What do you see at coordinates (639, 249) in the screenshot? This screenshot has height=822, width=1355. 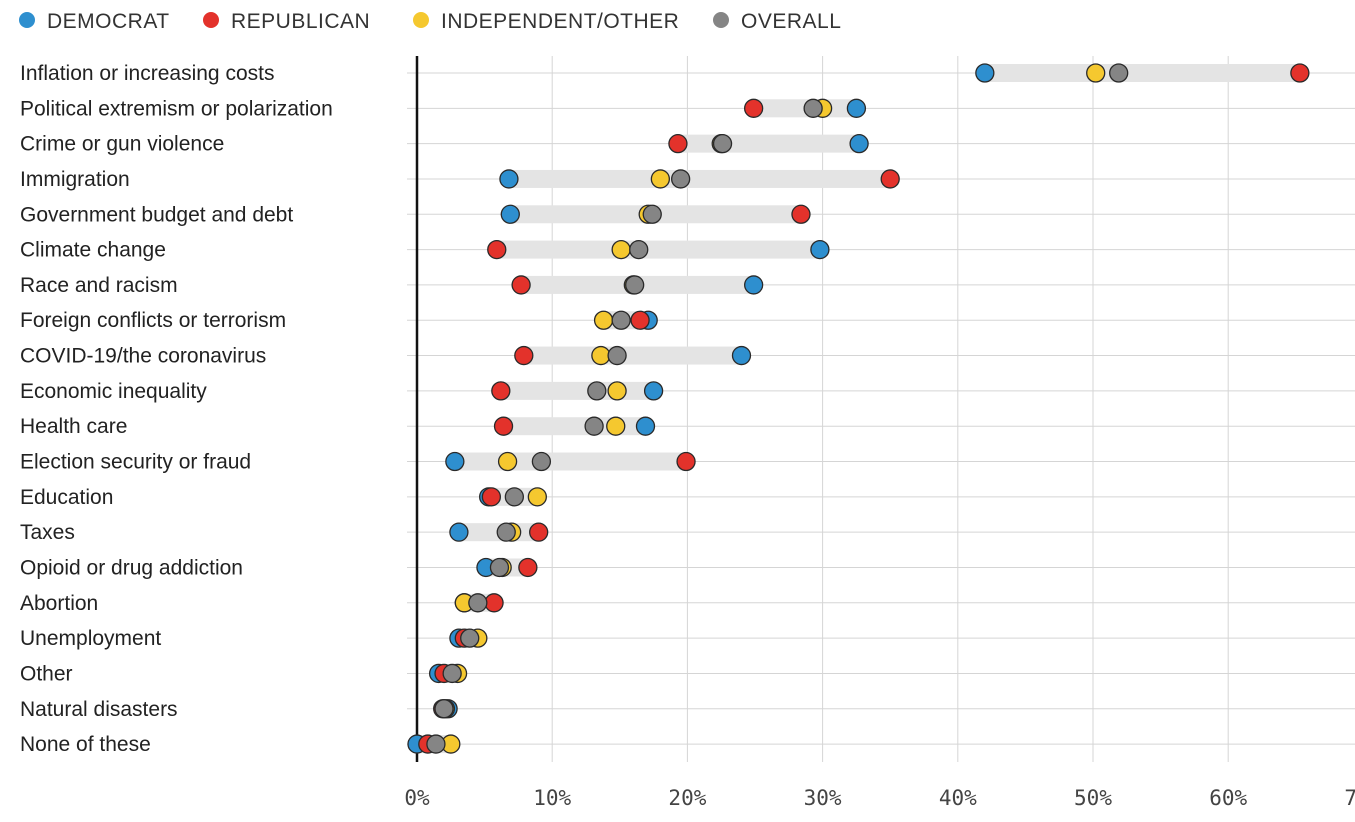 I see `point-overall-climate-change` at bounding box center [639, 249].